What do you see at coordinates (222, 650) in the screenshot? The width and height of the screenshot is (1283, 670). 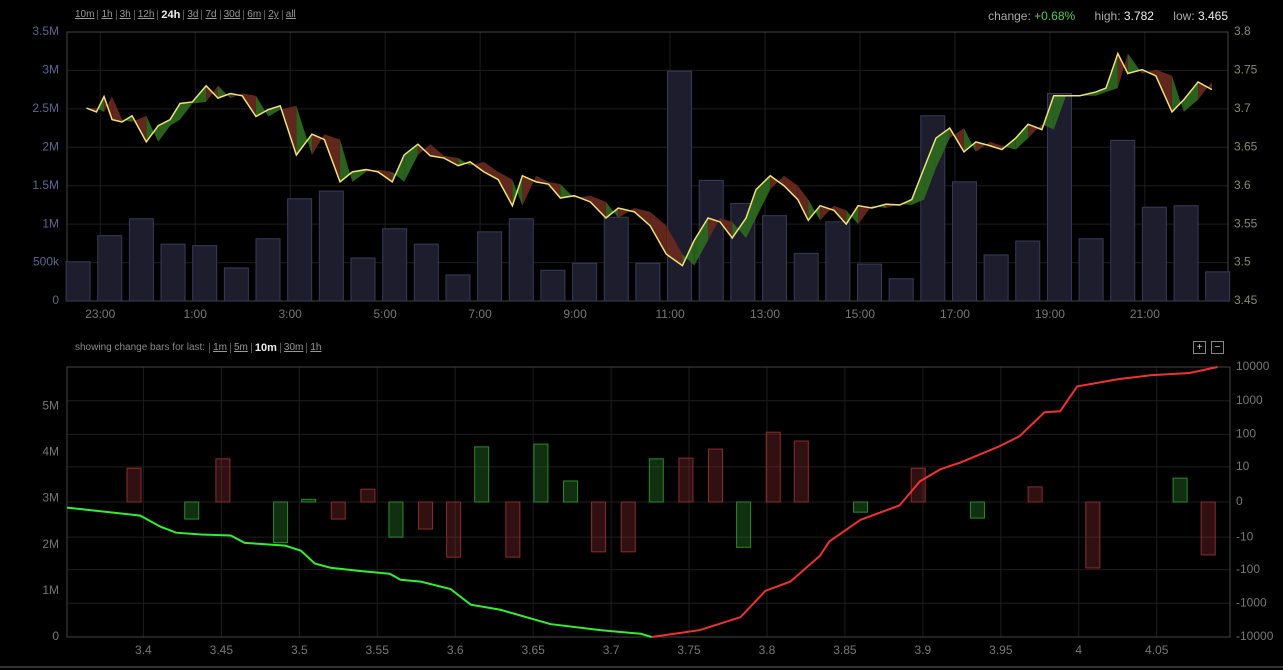 I see `x-tick-label: 3.45` at bounding box center [222, 650].